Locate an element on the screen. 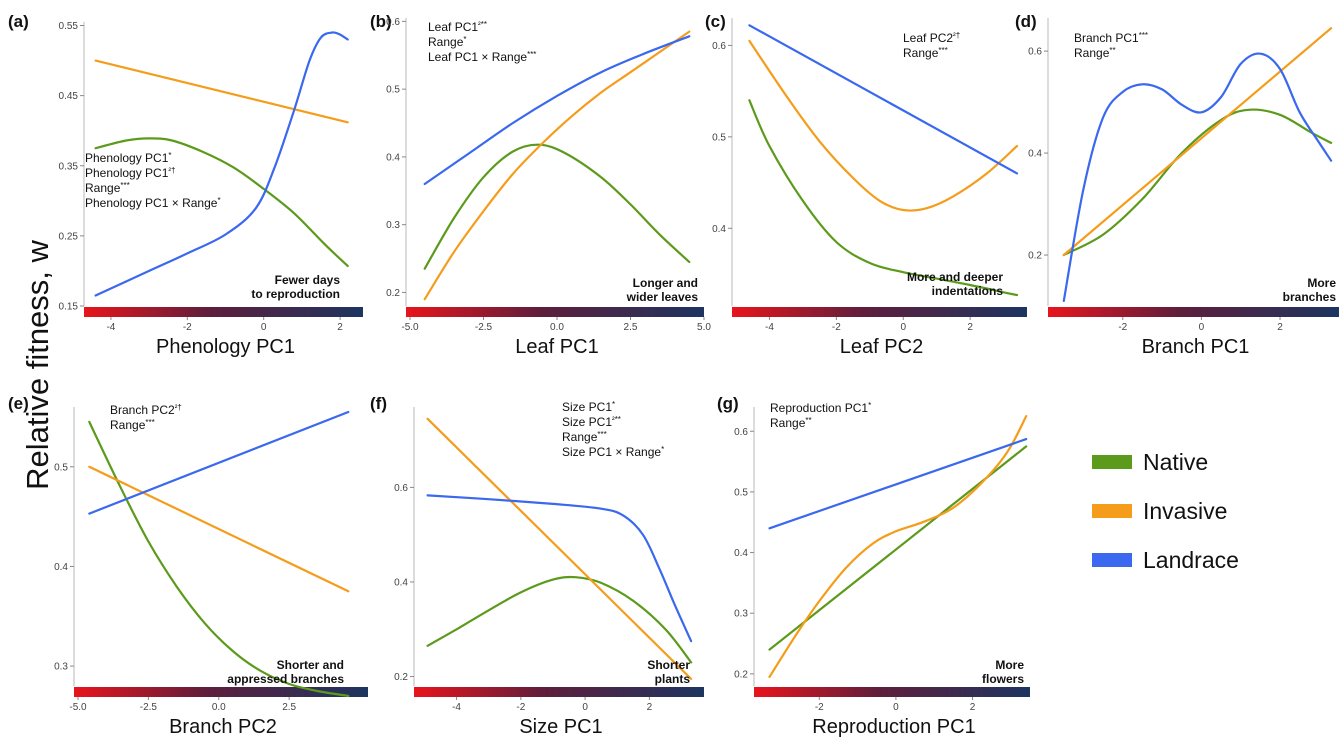 Image resolution: width=1344 pixels, height=739 pixels. annotation-base: Phenology PC1 is located at coordinates (127, 173).